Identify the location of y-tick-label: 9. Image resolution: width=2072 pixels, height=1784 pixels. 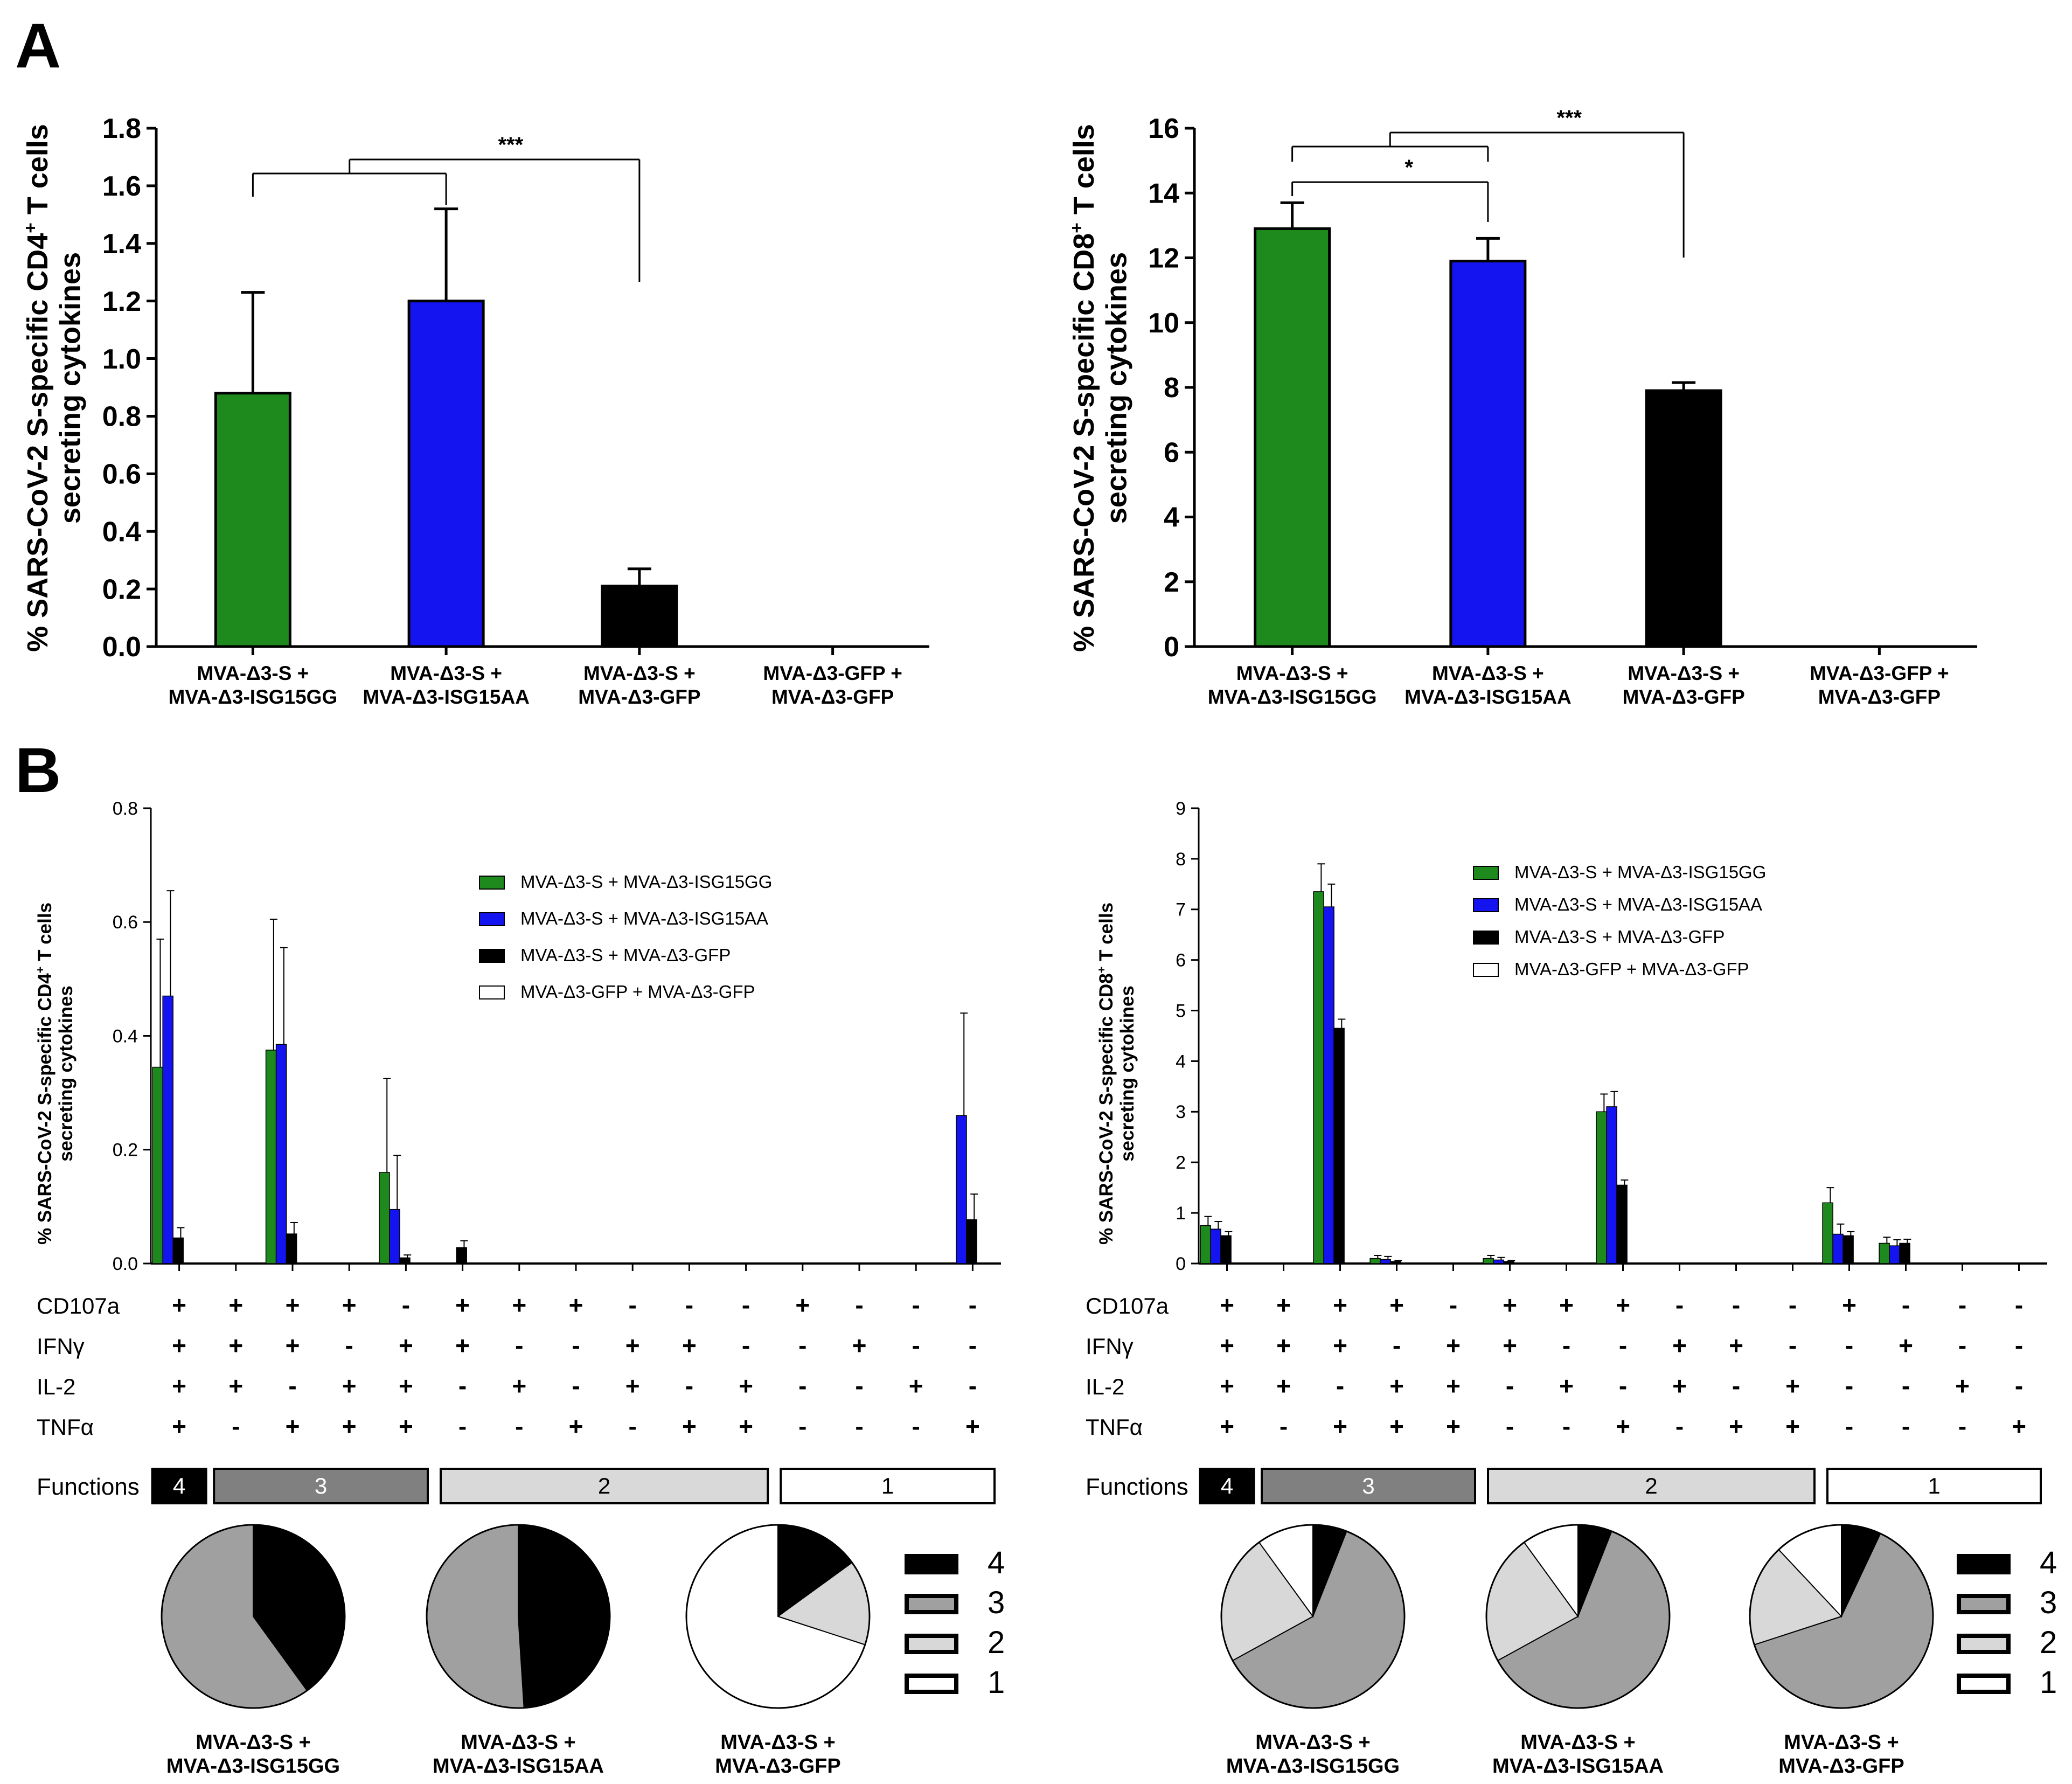
(1181, 809).